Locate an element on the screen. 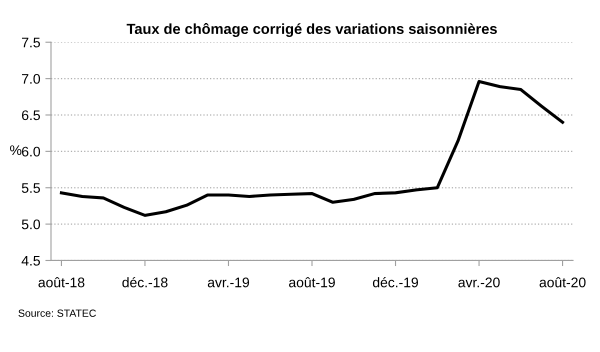  x-tick-label: déc.-18 is located at coordinates (145, 282).